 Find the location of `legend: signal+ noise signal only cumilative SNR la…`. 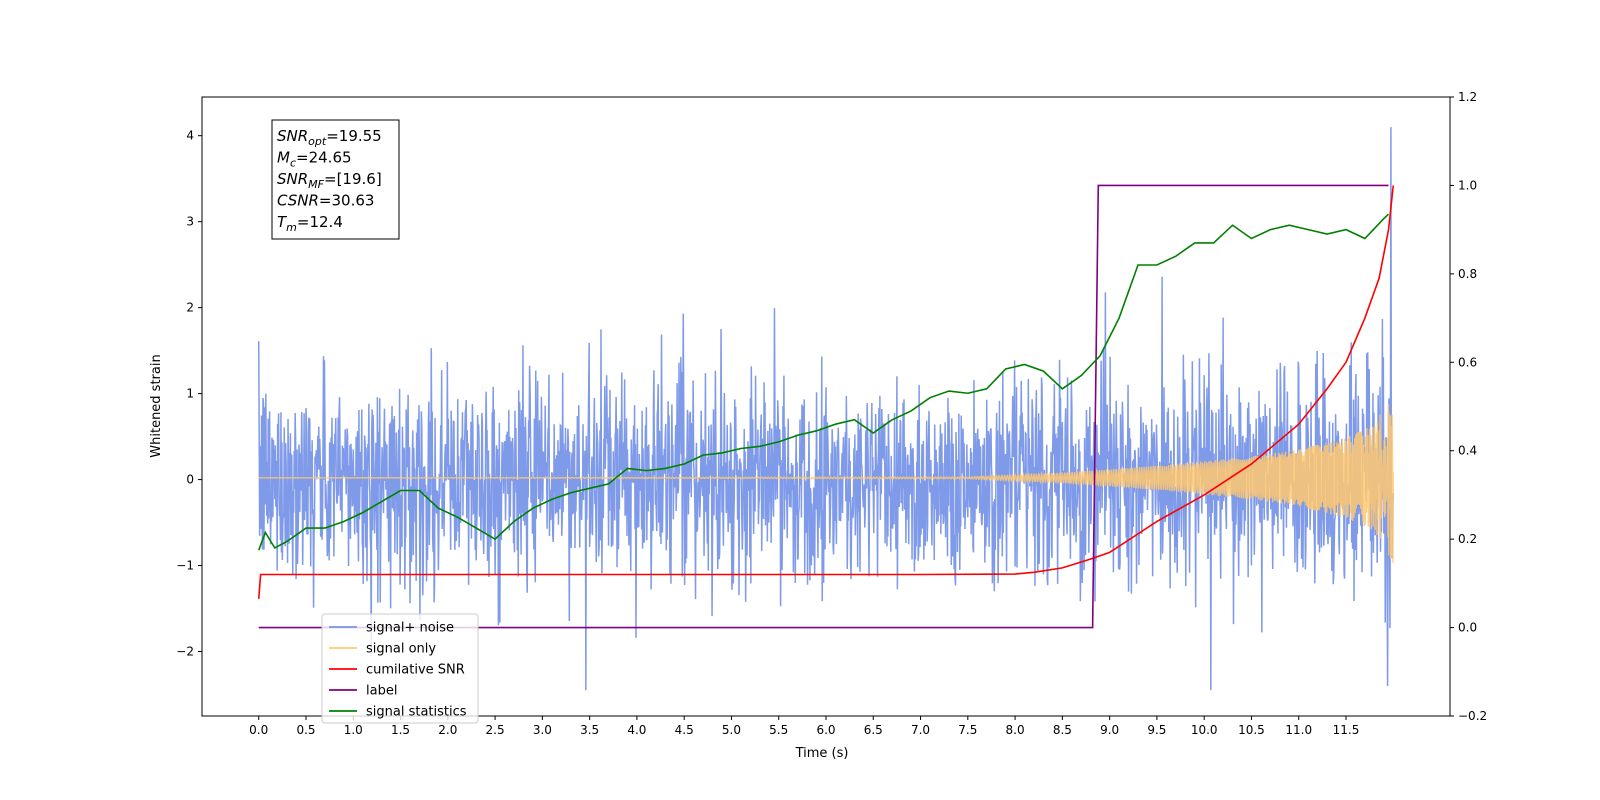

legend: signal+ noise signal only cumilative SNR la… is located at coordinates (400, 668).